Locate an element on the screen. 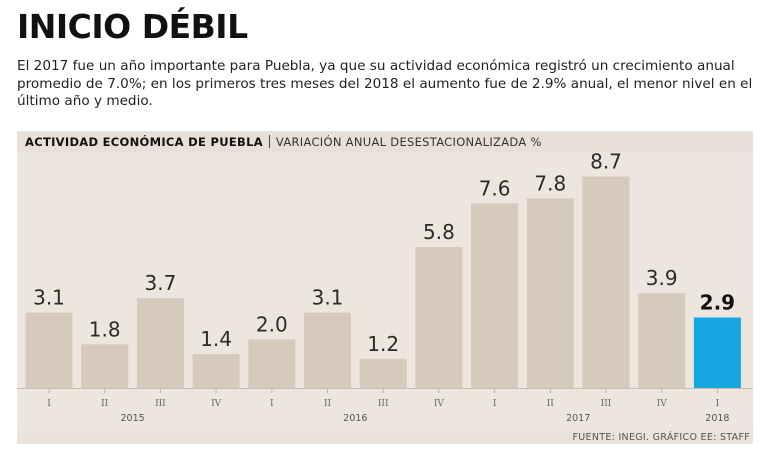  data-label-6: 3.1 is located at coordinates (328, 298).